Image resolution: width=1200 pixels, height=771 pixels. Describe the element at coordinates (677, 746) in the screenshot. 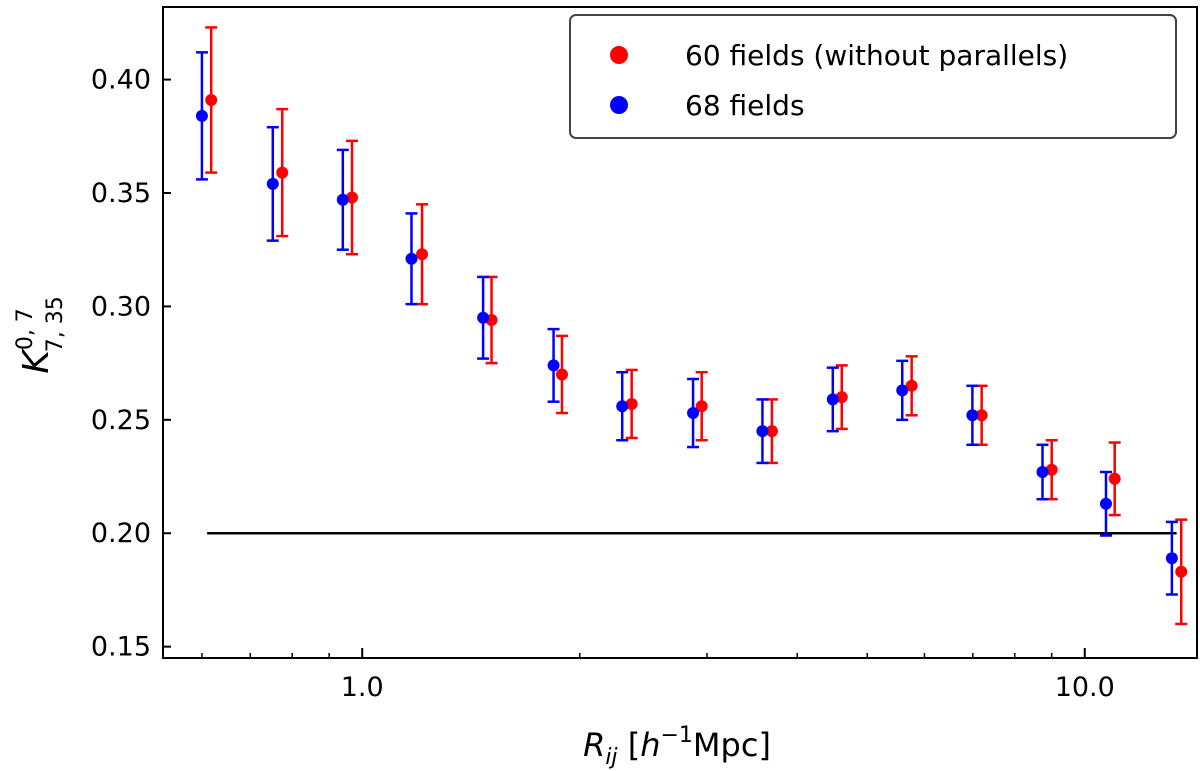

I see `x-axis-label: Rij [h−1Mpc]` at that location.